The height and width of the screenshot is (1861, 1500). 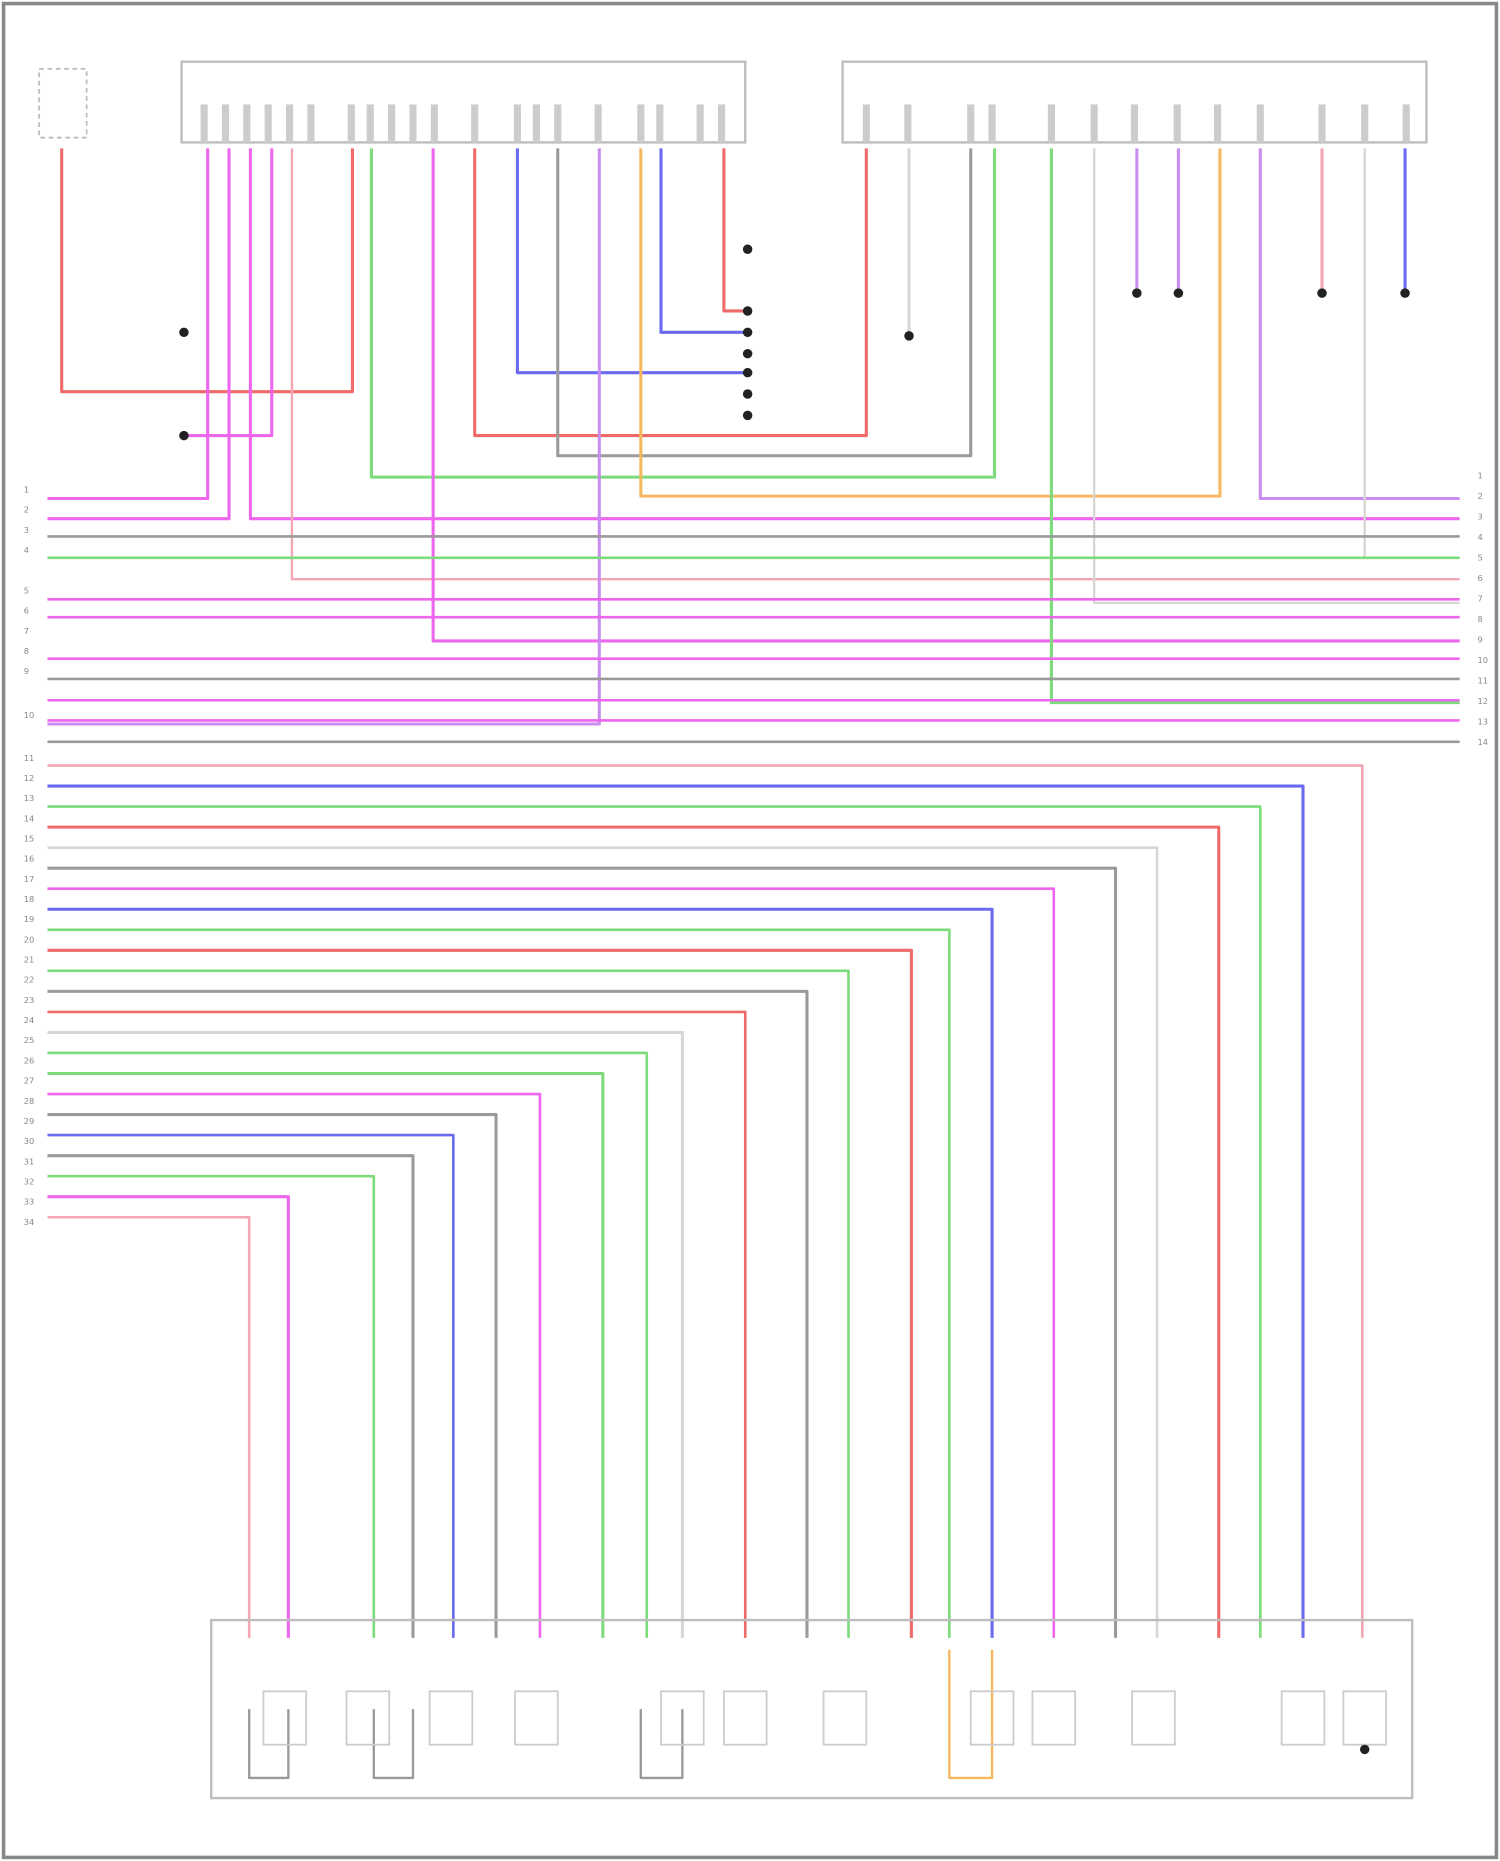 I want to click on transmission-module-box, so click(x=812, y=1709).